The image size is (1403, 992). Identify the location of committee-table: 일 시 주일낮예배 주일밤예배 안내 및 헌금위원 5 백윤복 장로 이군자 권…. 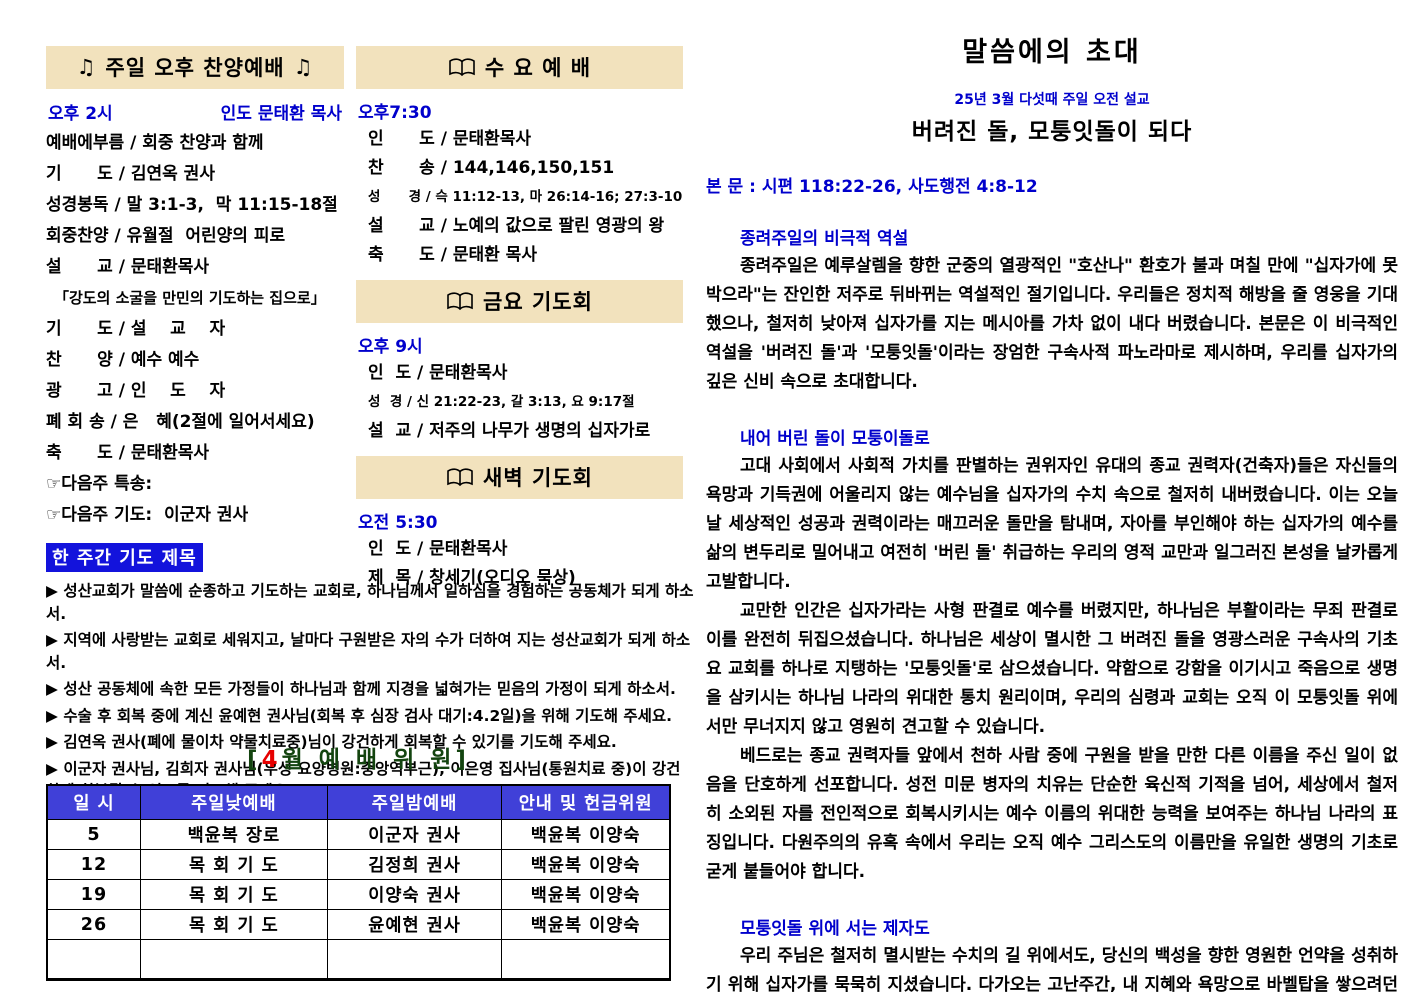
(358, 882).